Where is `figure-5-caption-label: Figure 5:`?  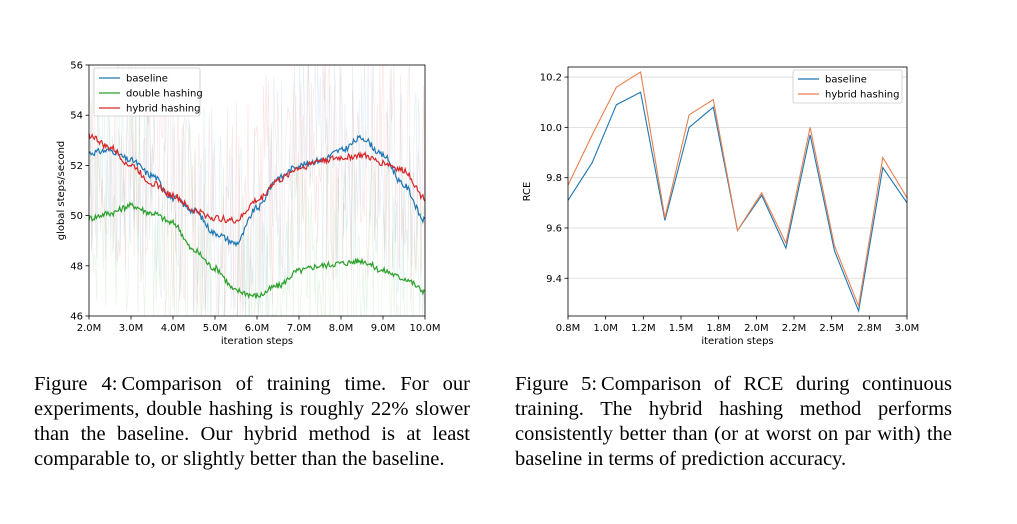 figure-5-caption-label: Figure 5: is located at coordinates (556, 384).